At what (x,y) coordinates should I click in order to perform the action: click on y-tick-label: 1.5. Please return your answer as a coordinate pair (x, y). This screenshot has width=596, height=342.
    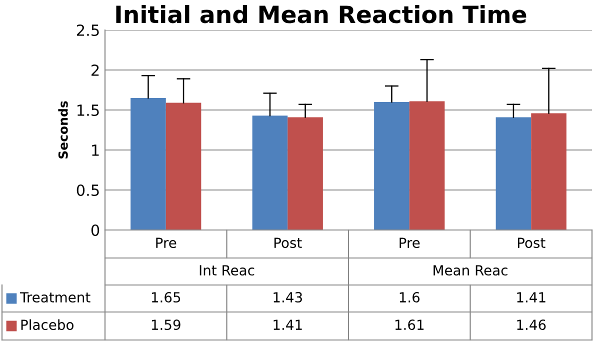
    Looking at the image, I should click on (88, 110).